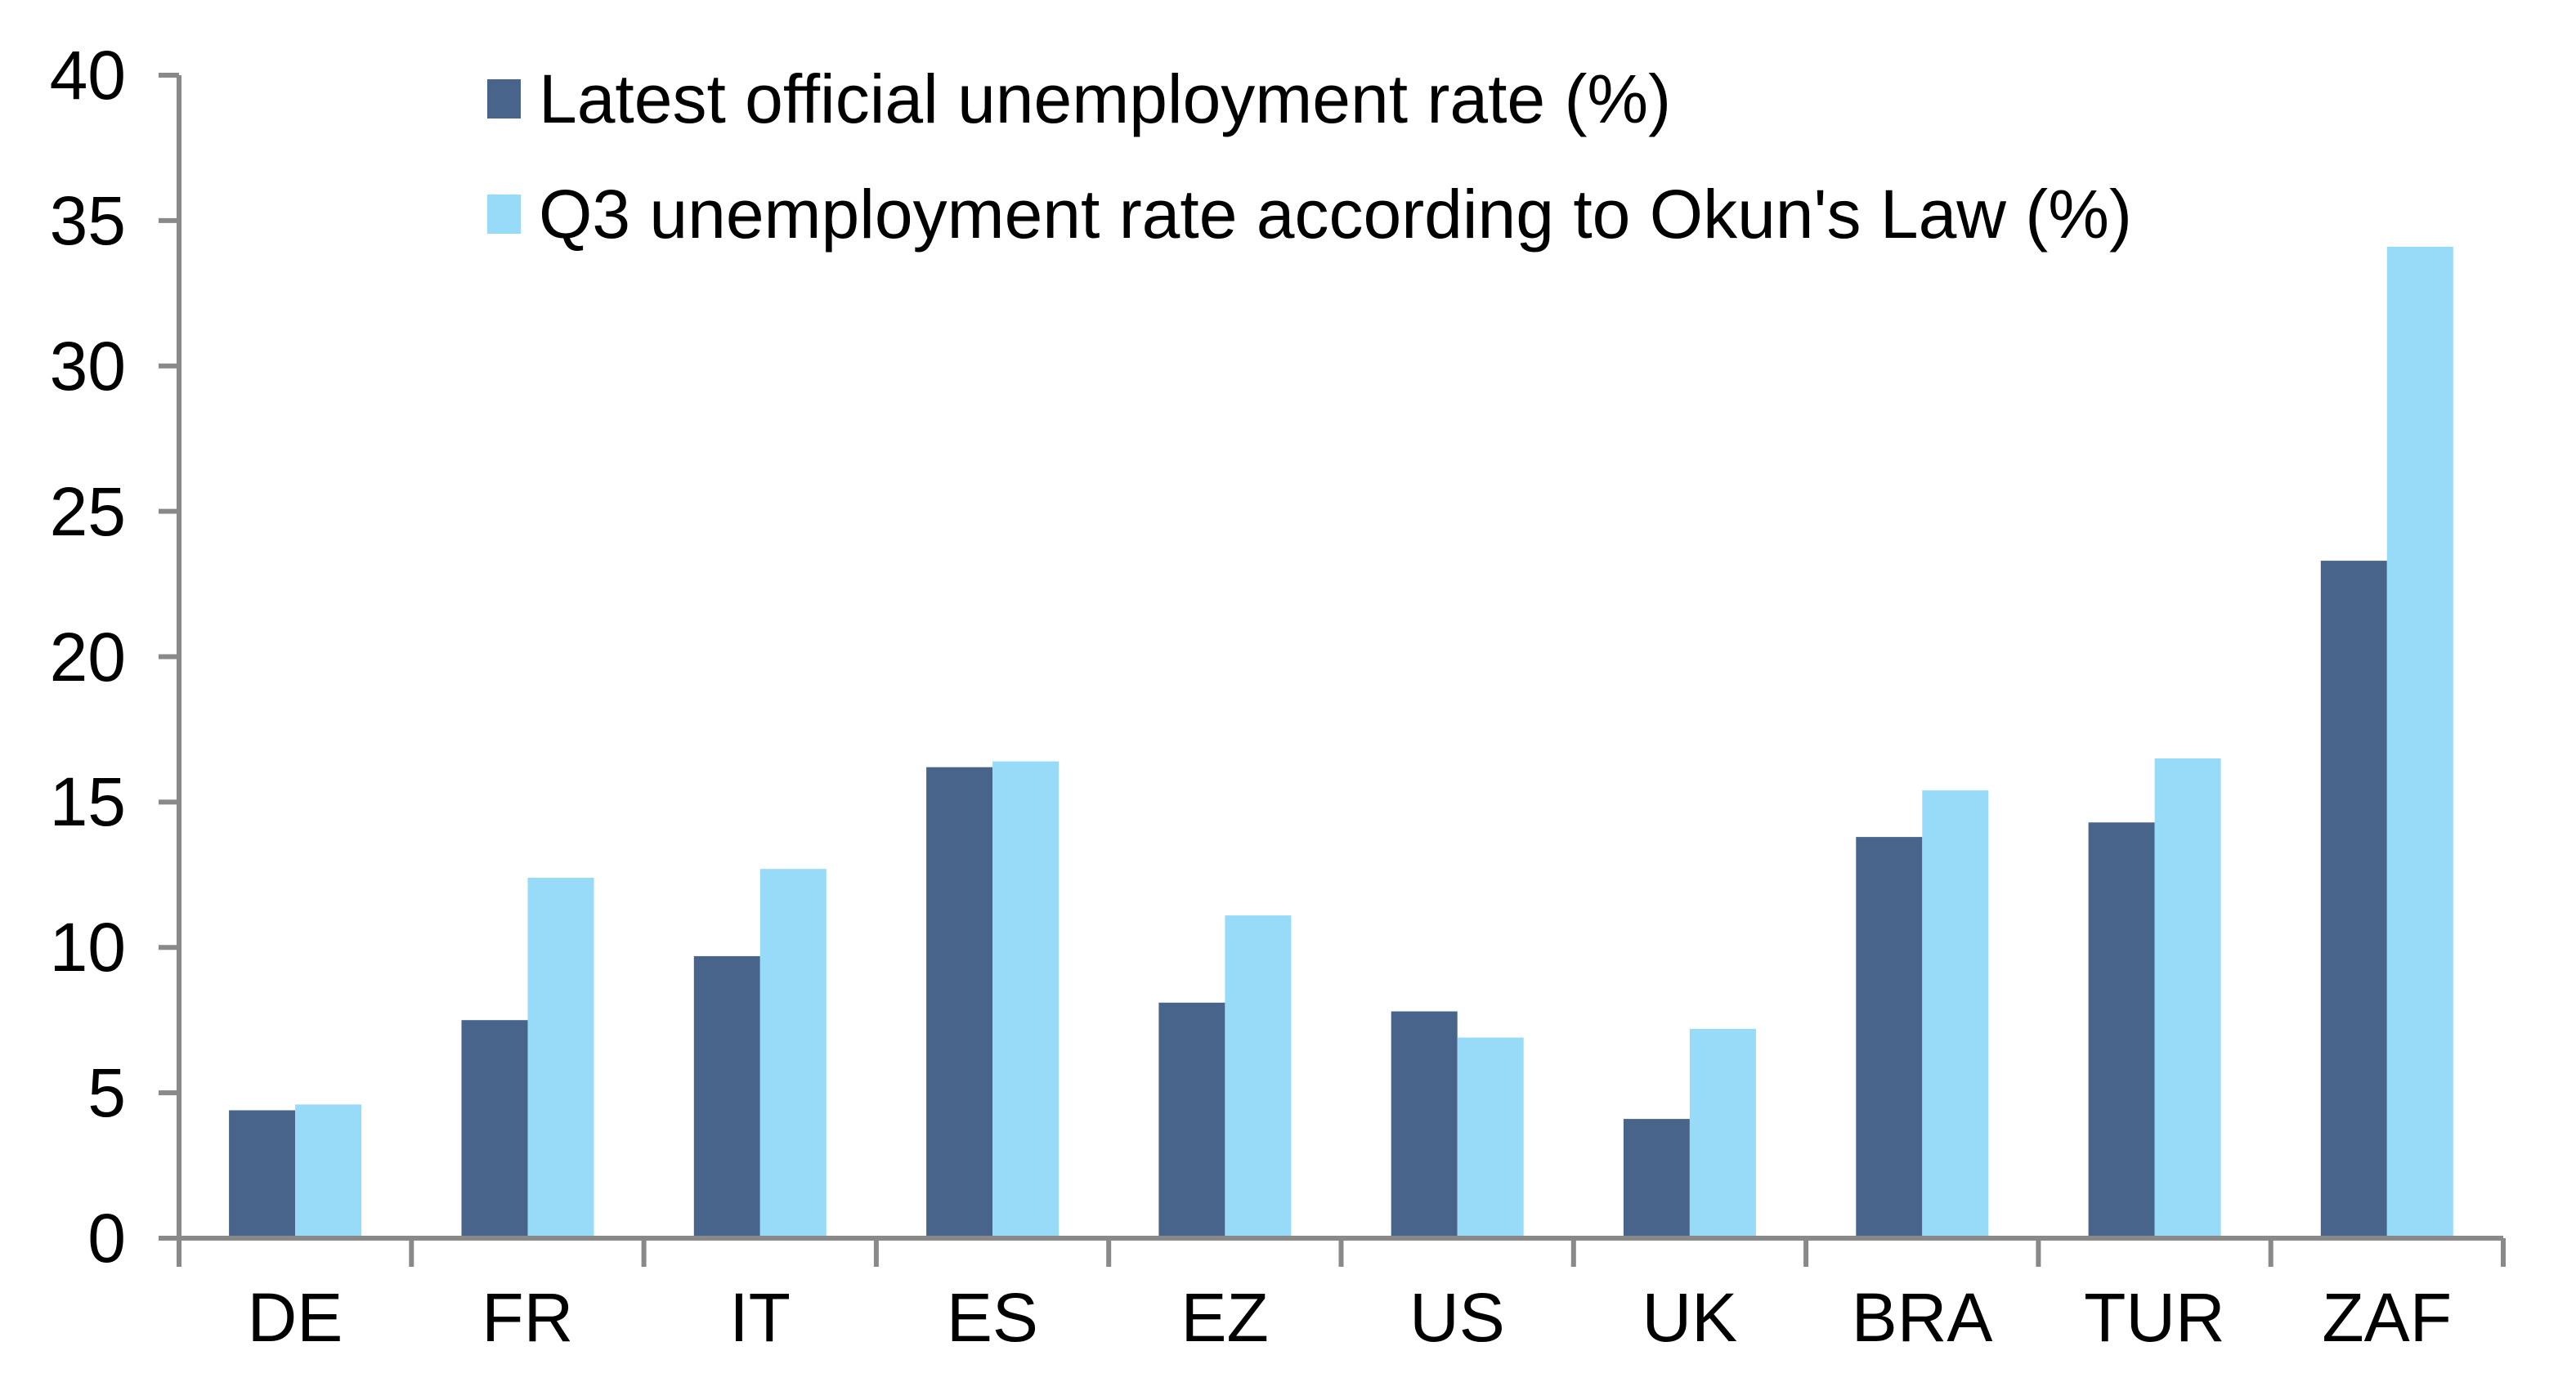 This screenshot has width=2576, height=1400. Describe the element at coordinates (2387, 1317) in the screenshot. I see `x-tick-label-zaf: ZAF` at that location.